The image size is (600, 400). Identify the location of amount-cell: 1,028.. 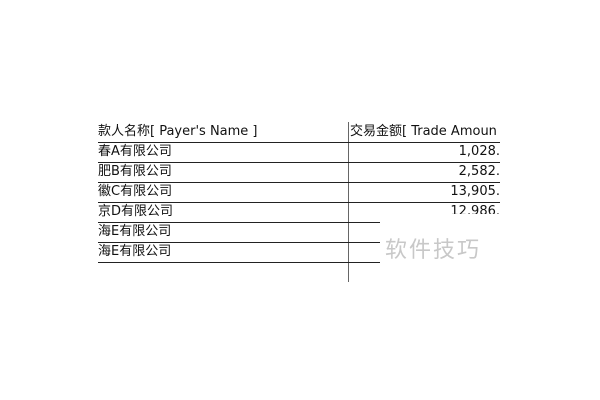
(479, 151).